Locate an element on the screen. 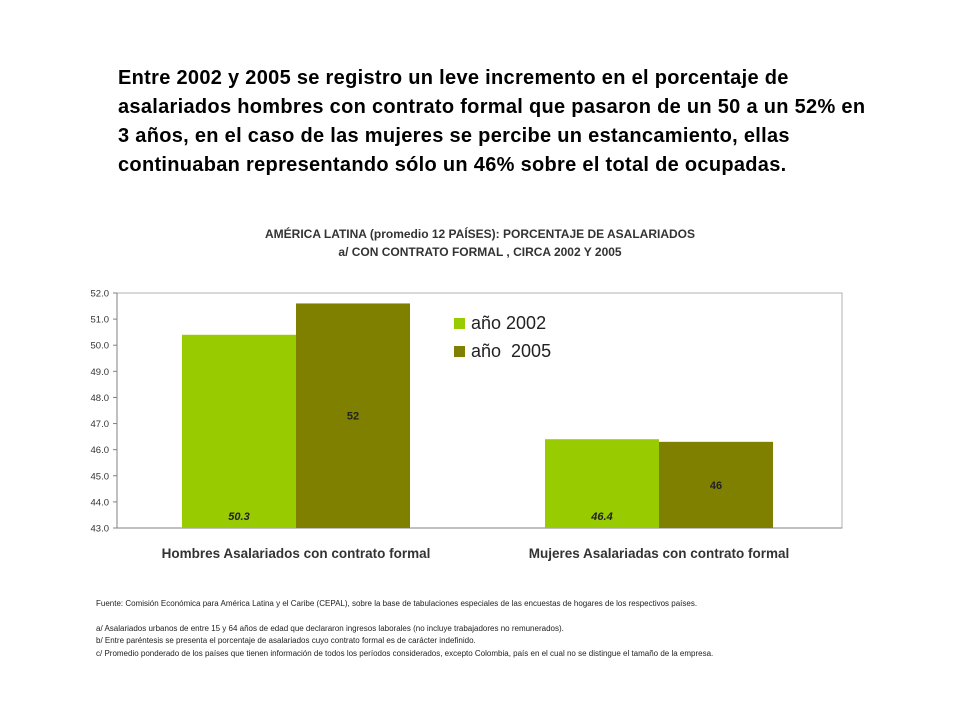 The height and width of the screenshot is (720, 960). legend-label: año 2005 is located at coordinates (511, 351).